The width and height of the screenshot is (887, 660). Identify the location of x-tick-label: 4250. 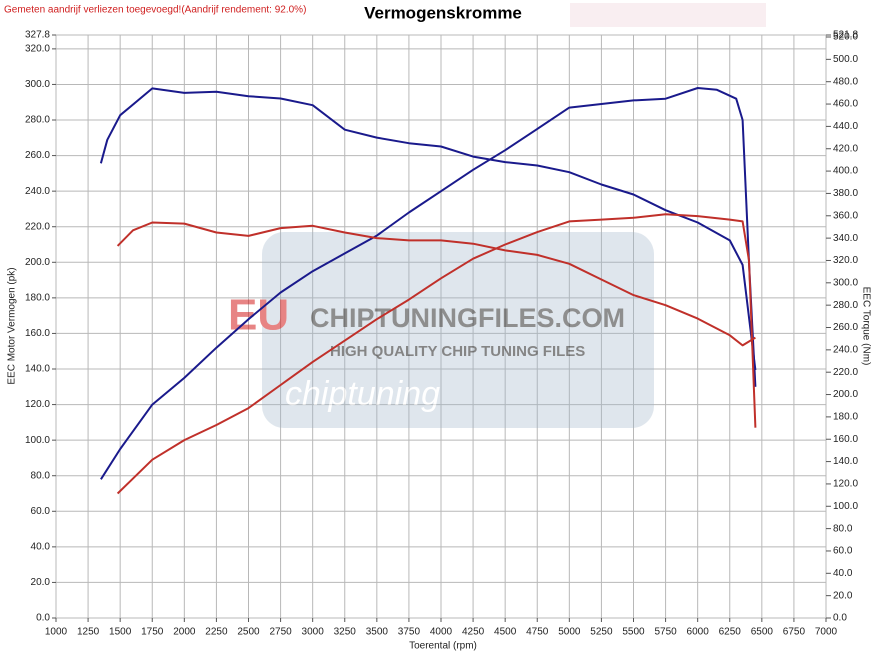
(473, 632).